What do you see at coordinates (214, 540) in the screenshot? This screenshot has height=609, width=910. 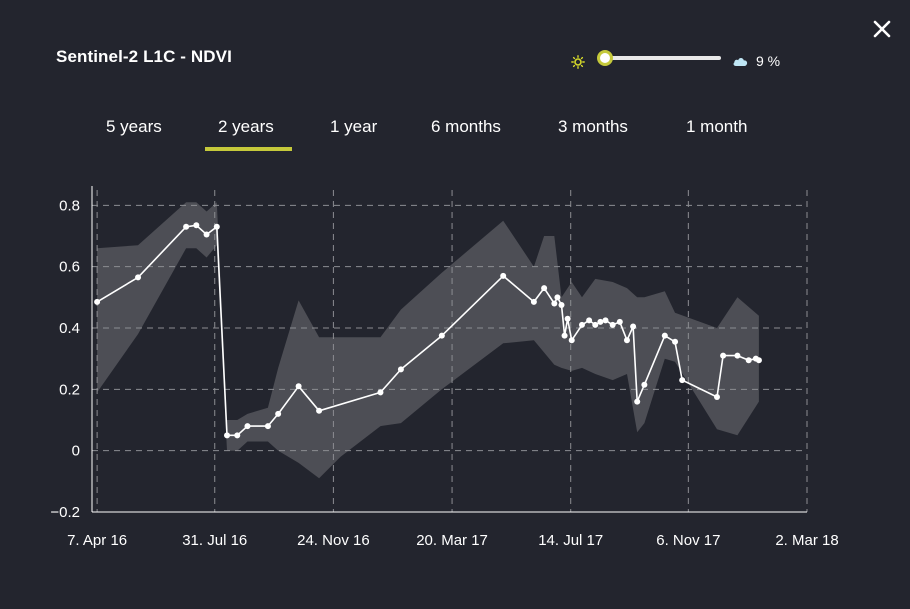 I see `x-tick-label: 31. Jul 16` at bounding box center [214, 540].